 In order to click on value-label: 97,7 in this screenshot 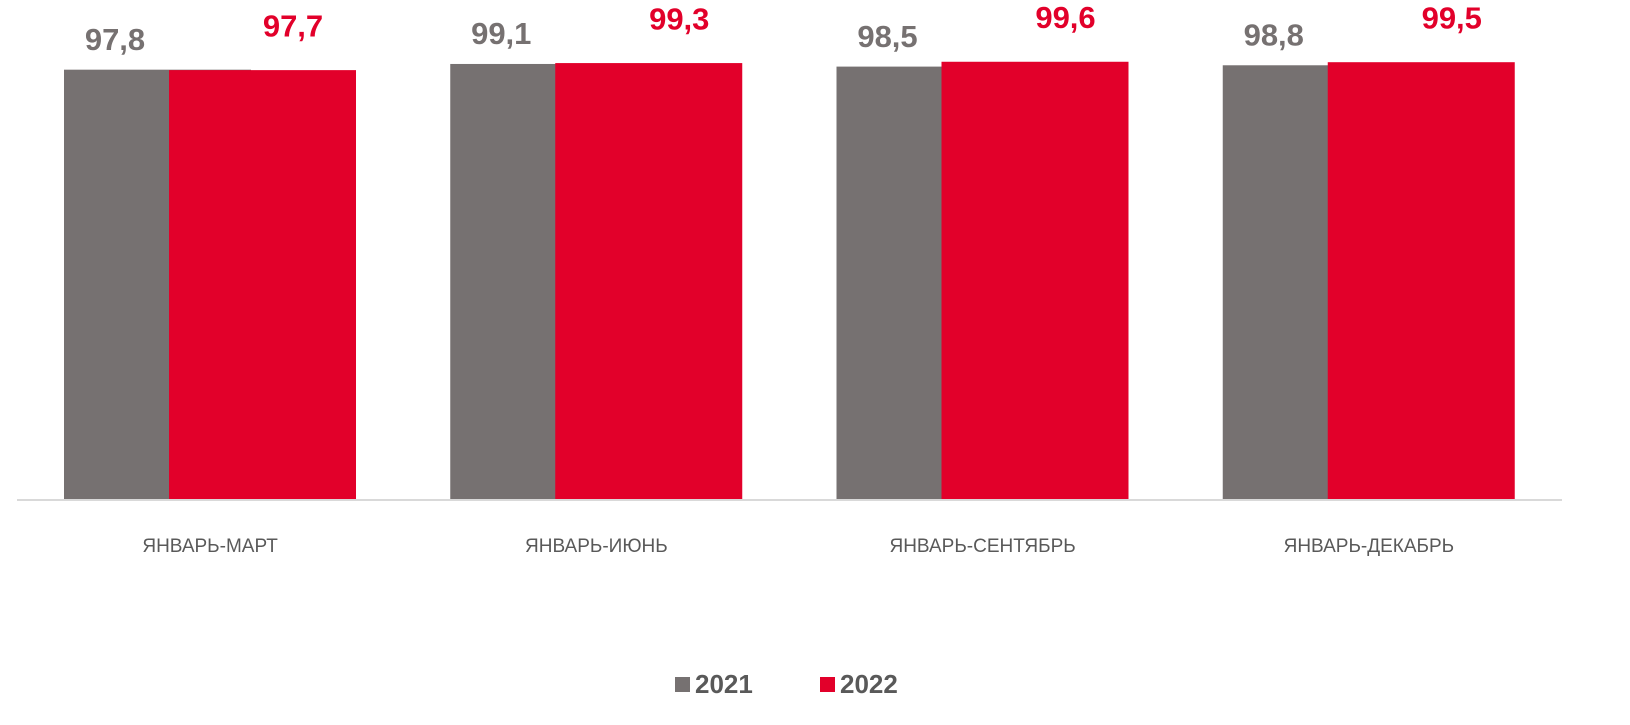, I will do `click(293, 25)`.